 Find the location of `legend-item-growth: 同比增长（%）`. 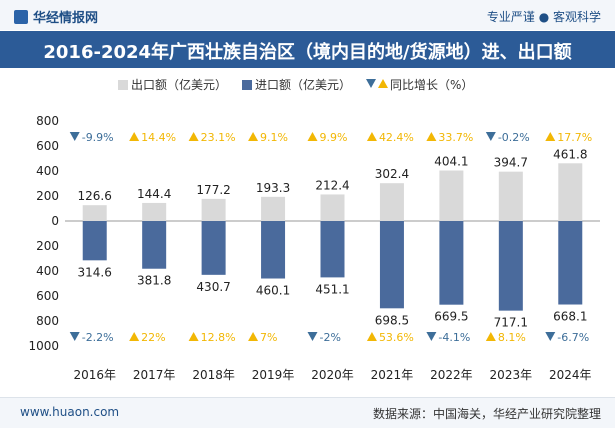

legend-item-growth: 同比增长（%） is located at coordinates (419, 84).